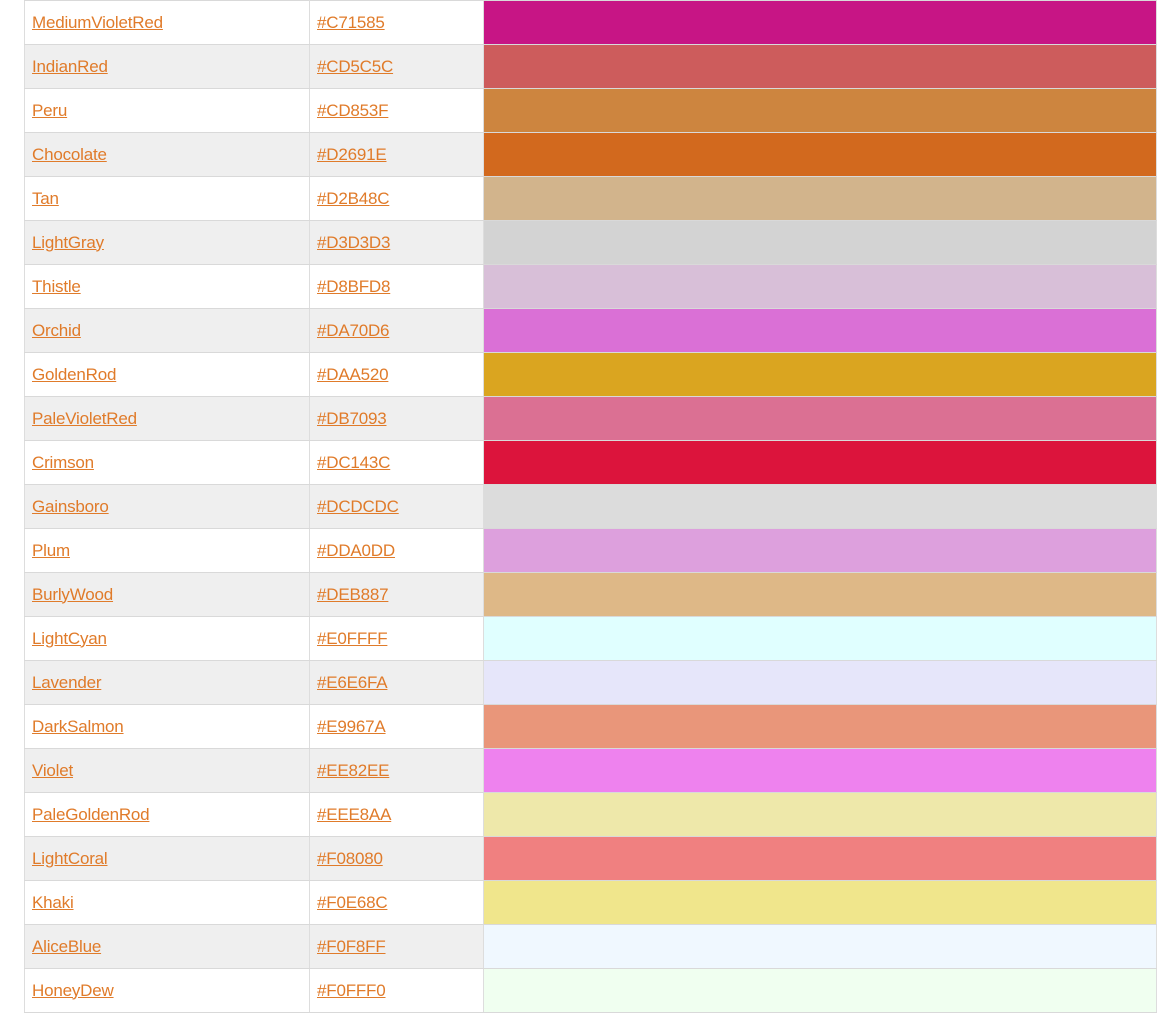  What do you see at coordinates (67, 682) in the screenshot?
I see `color-name-link: Lavender` at bounding box center [67, 682].